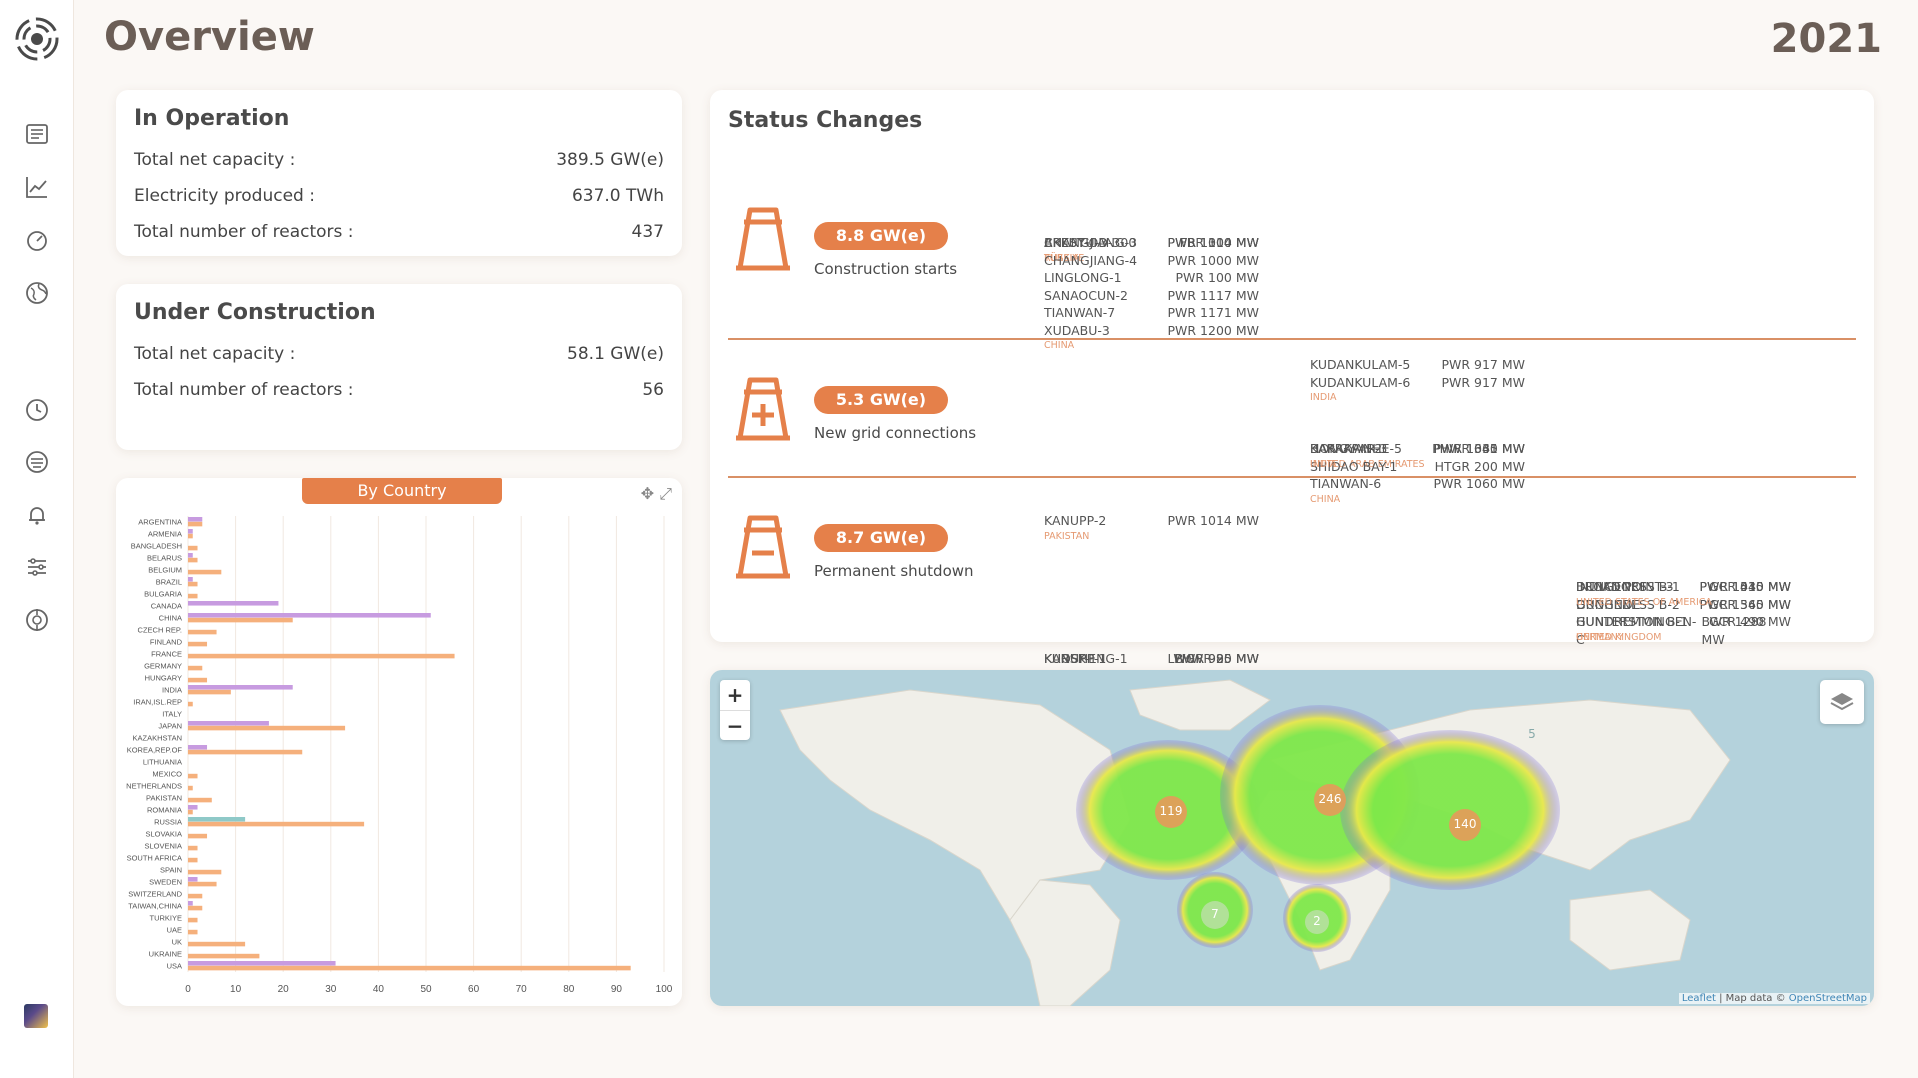 The image size is (1918, 1078). What do you see at coordinates (1483, 364) in the screenshot?
I see `reactor-capacity: PWR 917 MW` at bounding box center [1483, 364].